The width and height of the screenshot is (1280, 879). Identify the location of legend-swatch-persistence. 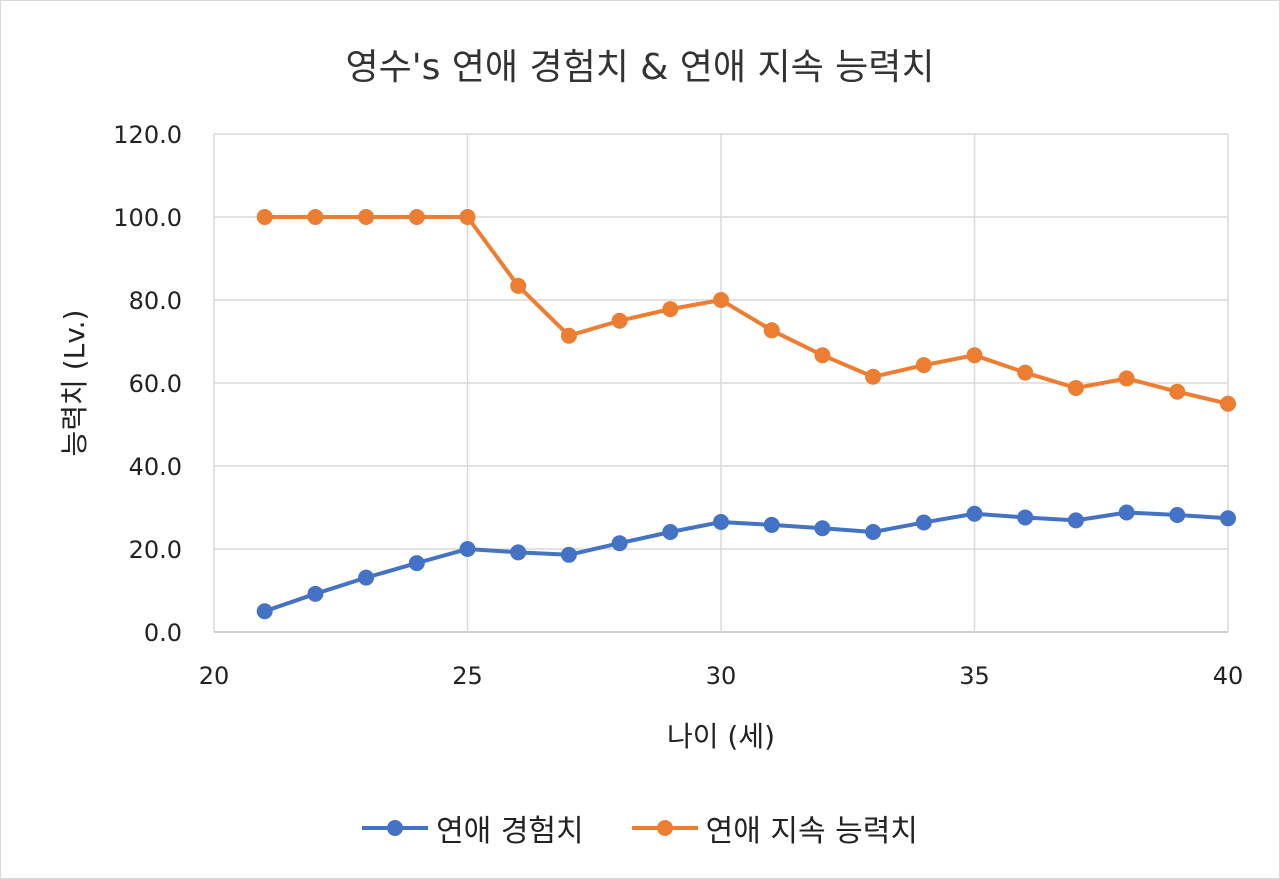
(664, 828).